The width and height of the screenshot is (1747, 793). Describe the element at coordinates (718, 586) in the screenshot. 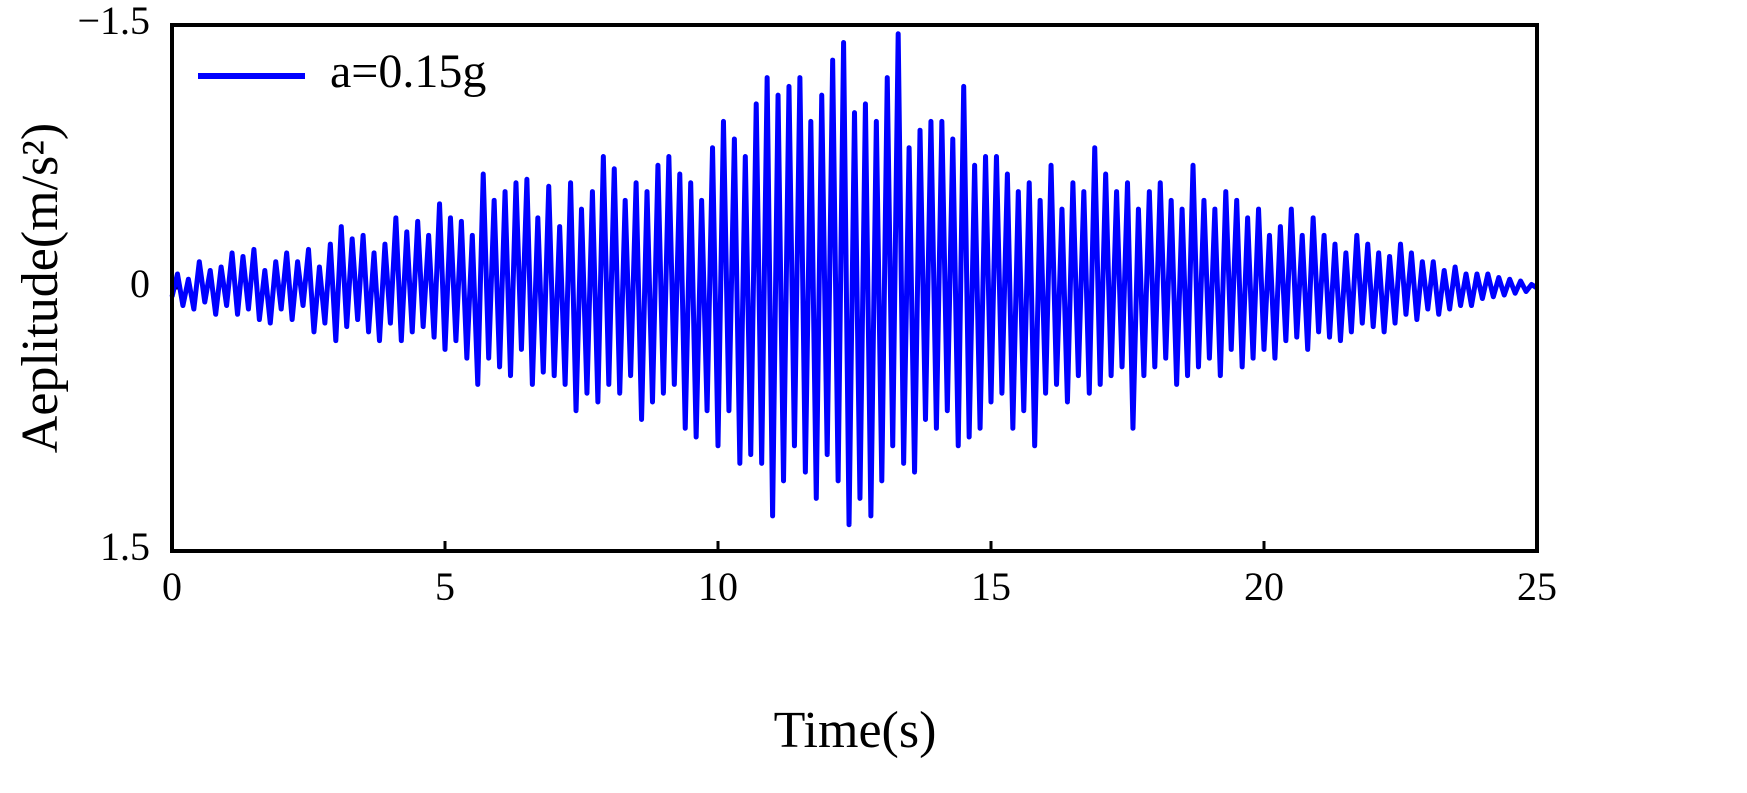

I see `x-tick-label: 10` at that location.